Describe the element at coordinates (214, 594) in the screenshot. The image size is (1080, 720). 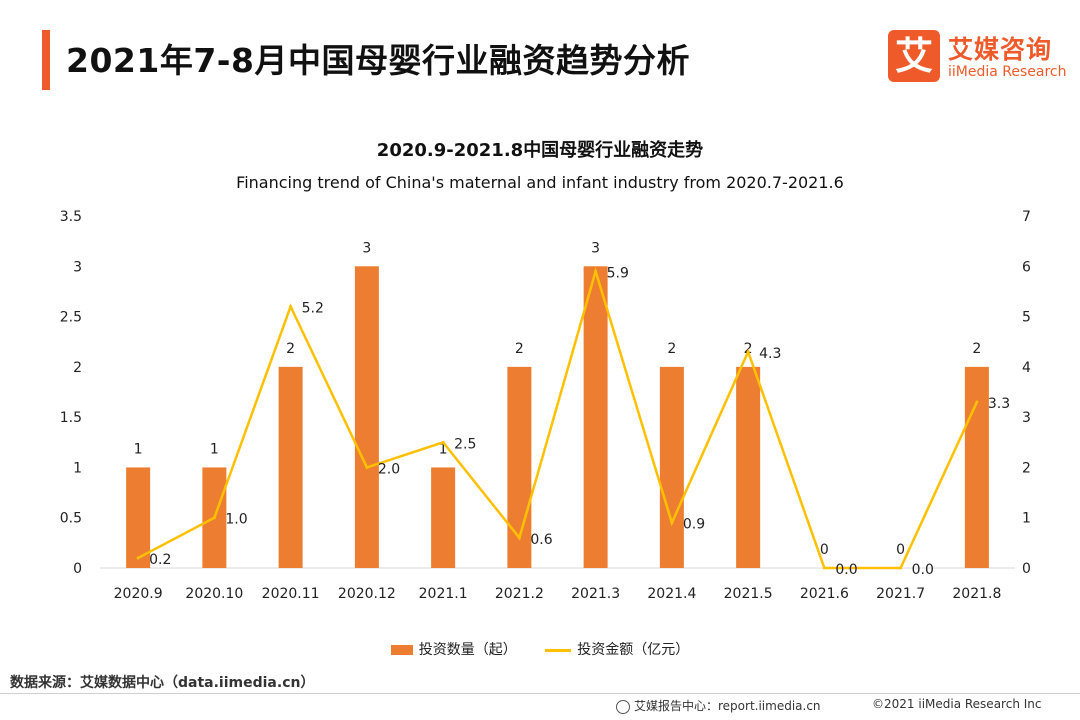
I see `x-tick-label: 2020.10` at that location.